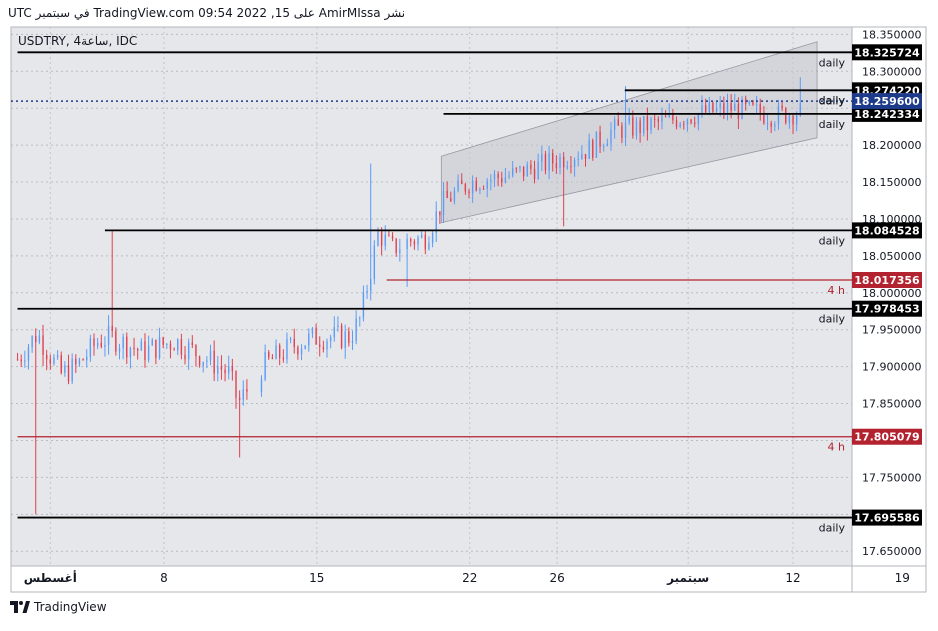  Describe the element at coordinates (629, 132) in the screenshot. I see `price-channel` at that location.